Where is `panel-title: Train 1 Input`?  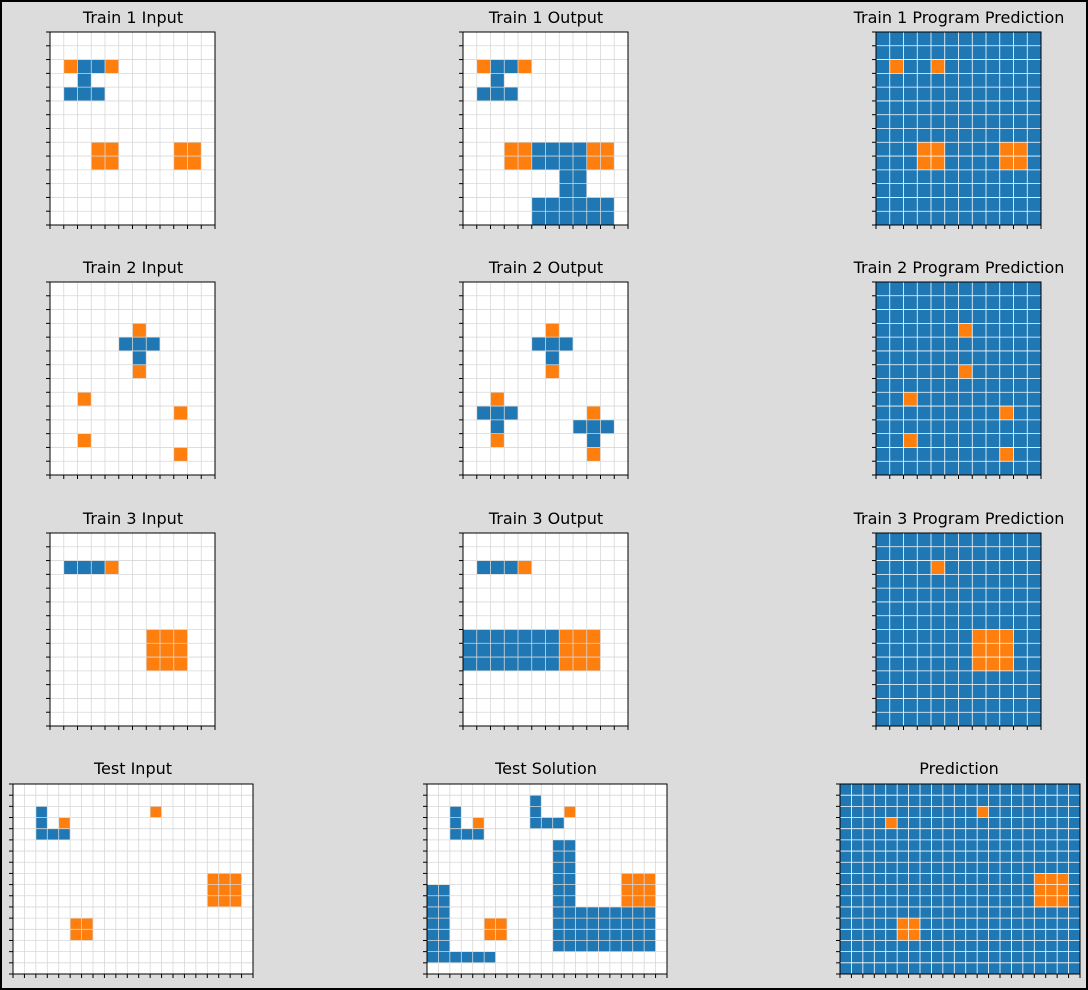
panel-title: Train 1 Input is located at coordinates (133, 17).